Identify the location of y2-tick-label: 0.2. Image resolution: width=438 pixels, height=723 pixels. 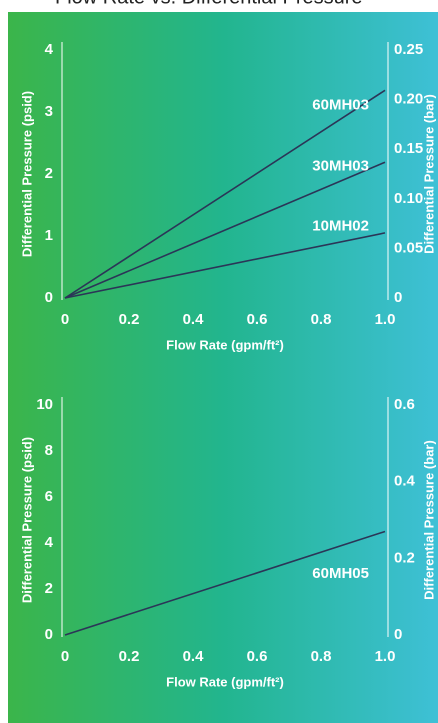
(404, 557).